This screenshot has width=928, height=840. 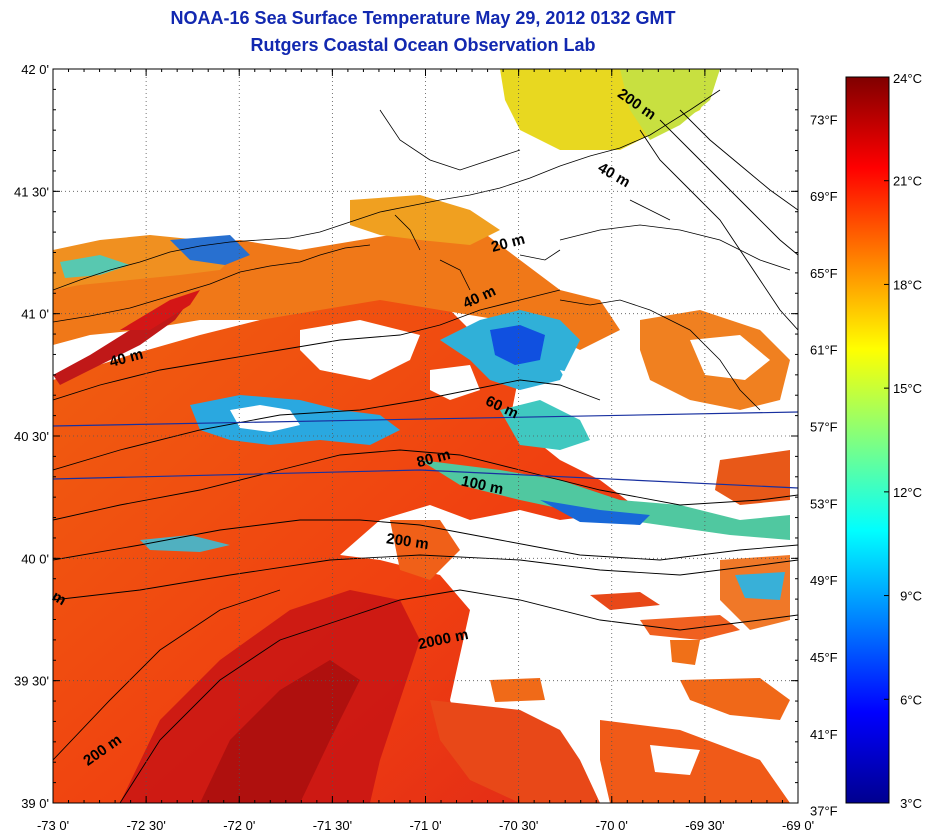 What do you see at coordinates (824, 734) in the screenshot?
I see `fahrenheit-label: 41°F` at bounding box center [824, 734].